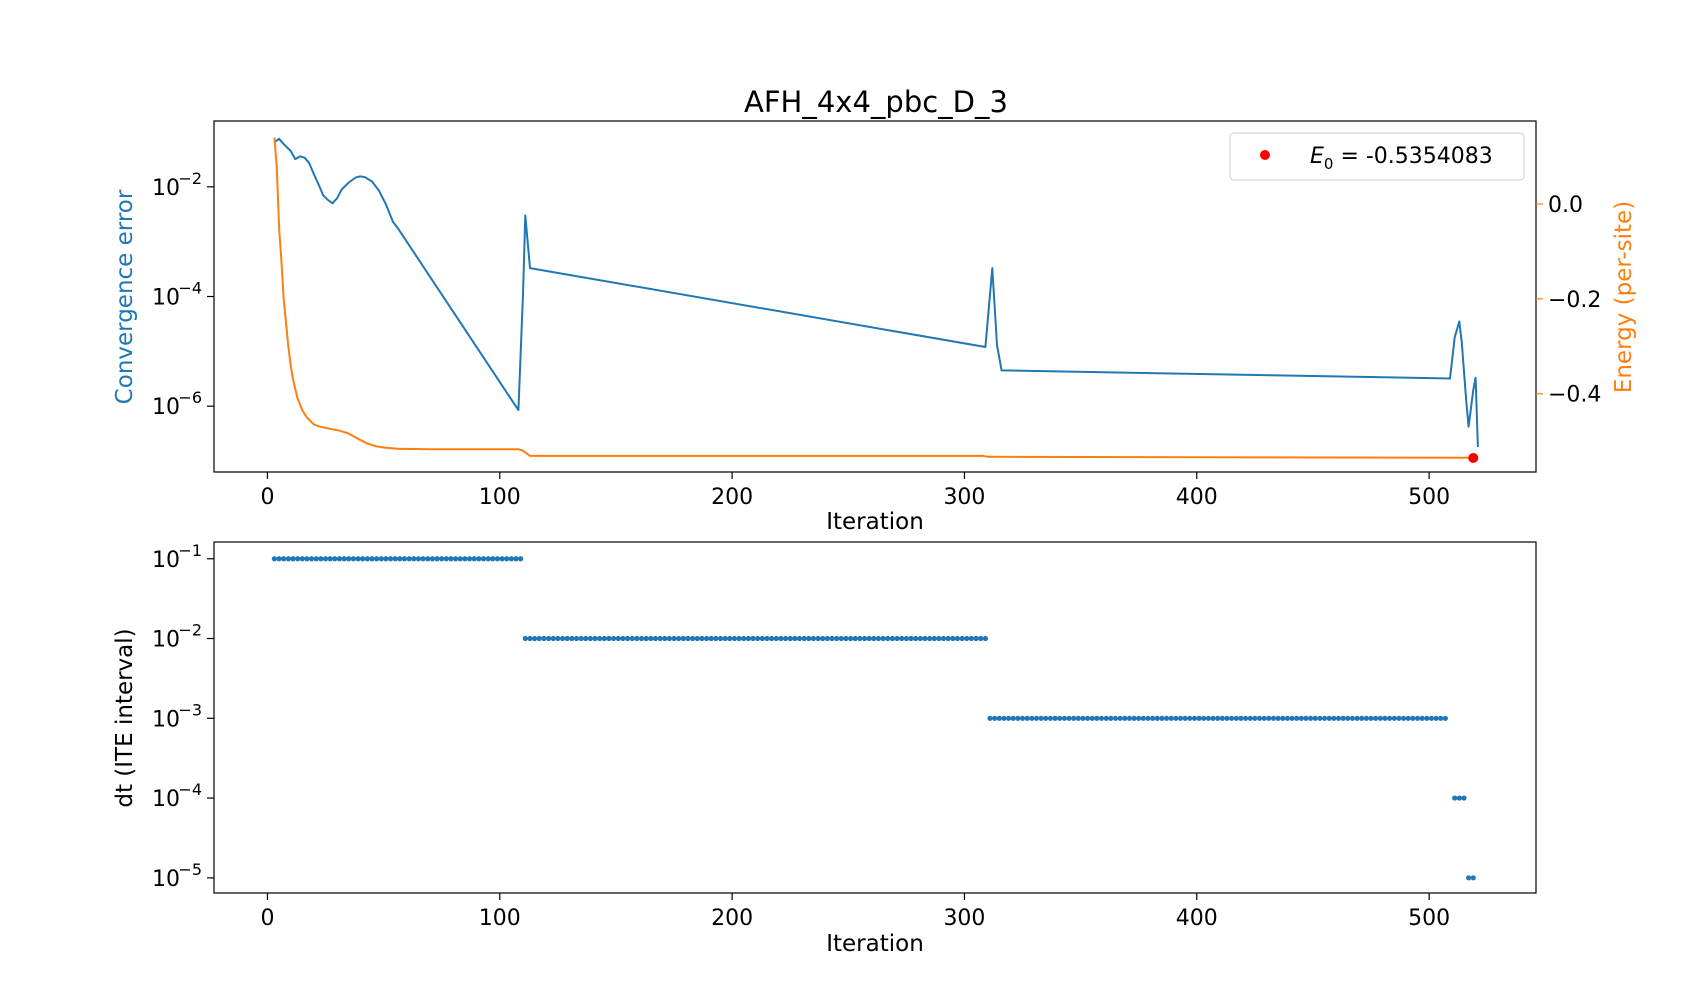 The width and height of the screenshot is (1700, 1000). I want to click on top-y-axis-right-label: Energy (per-site), so click(1624, 297).